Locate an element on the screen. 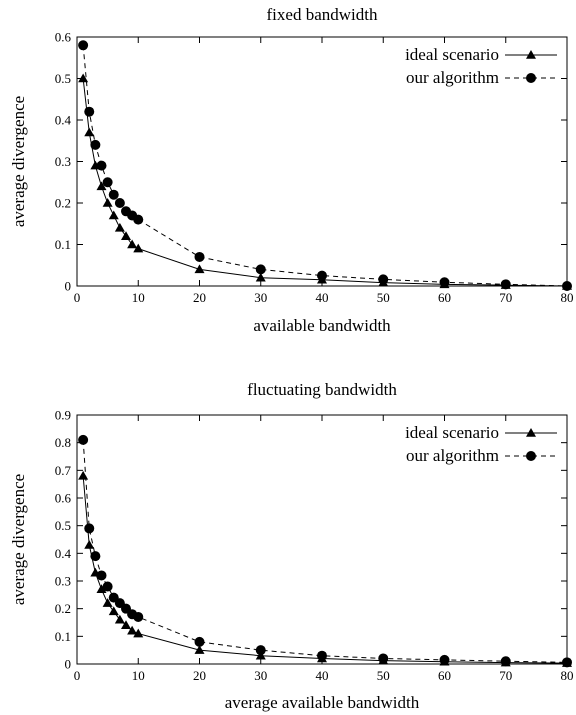 The height and width of the screenshot is (715, 576). y-tick-label: 0.9 is located at coordinates (63, 415).